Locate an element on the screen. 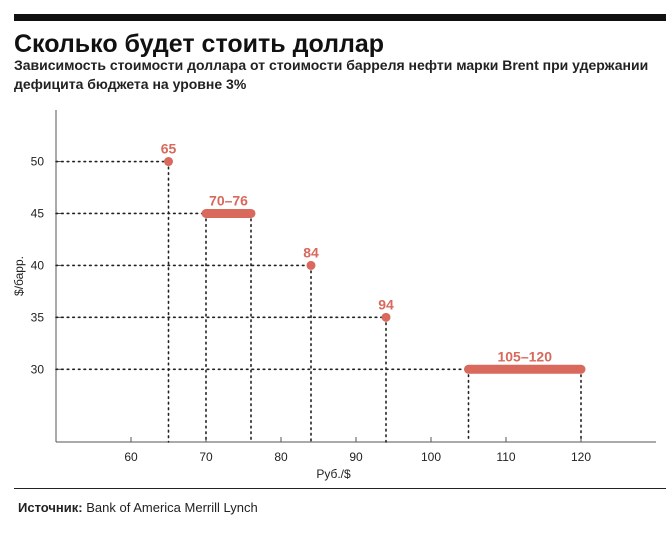 Image resolution: width=666 pixels, height=541 pixels. x-tick-label-60: 60 is located at coordinates (131, 457).